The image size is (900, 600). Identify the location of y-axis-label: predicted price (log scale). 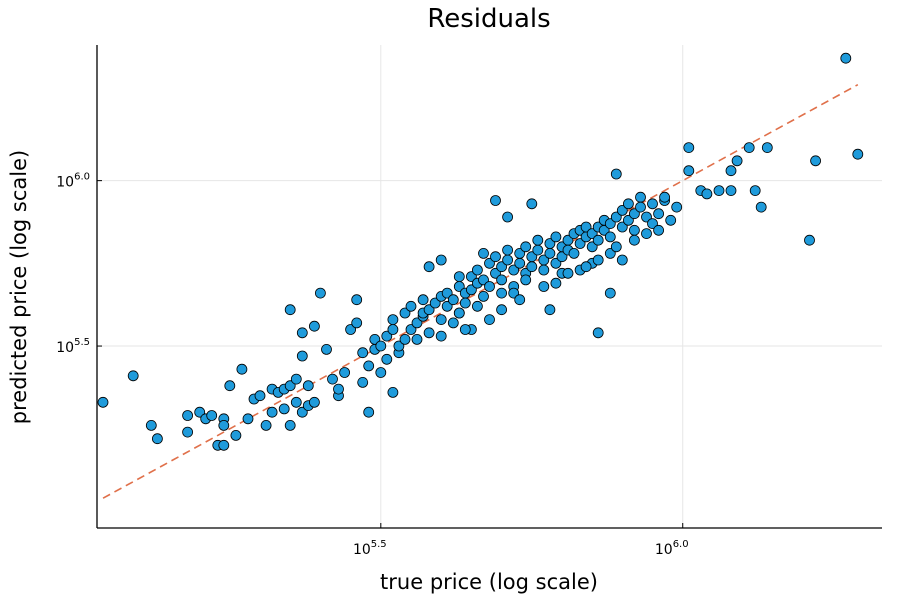
(19, 287).